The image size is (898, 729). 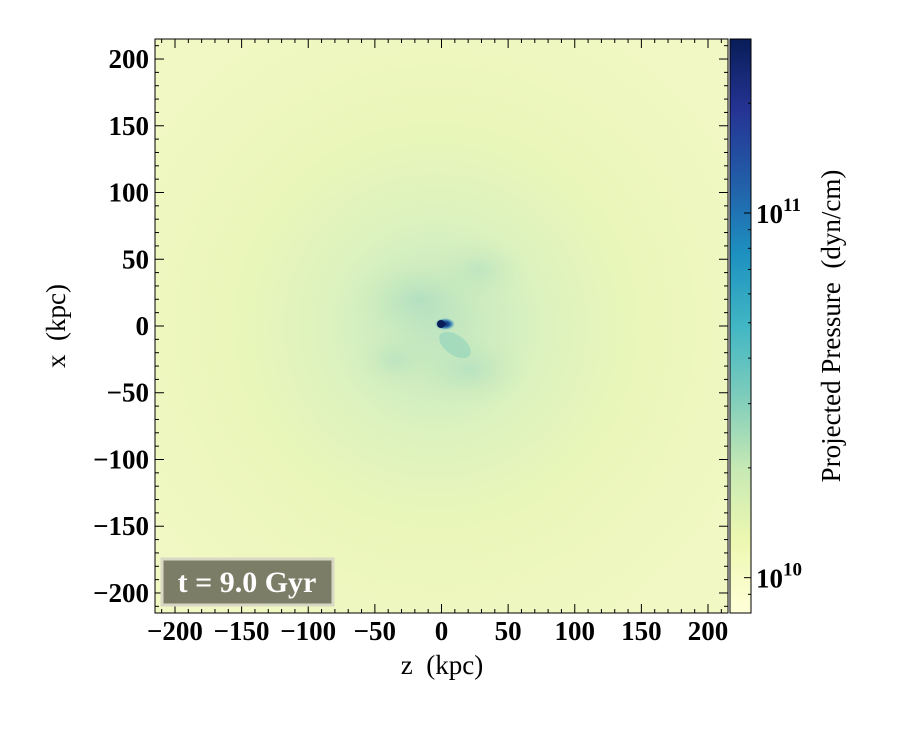 I want to click on y-tick-label: −150, so click(x=121, y=526).